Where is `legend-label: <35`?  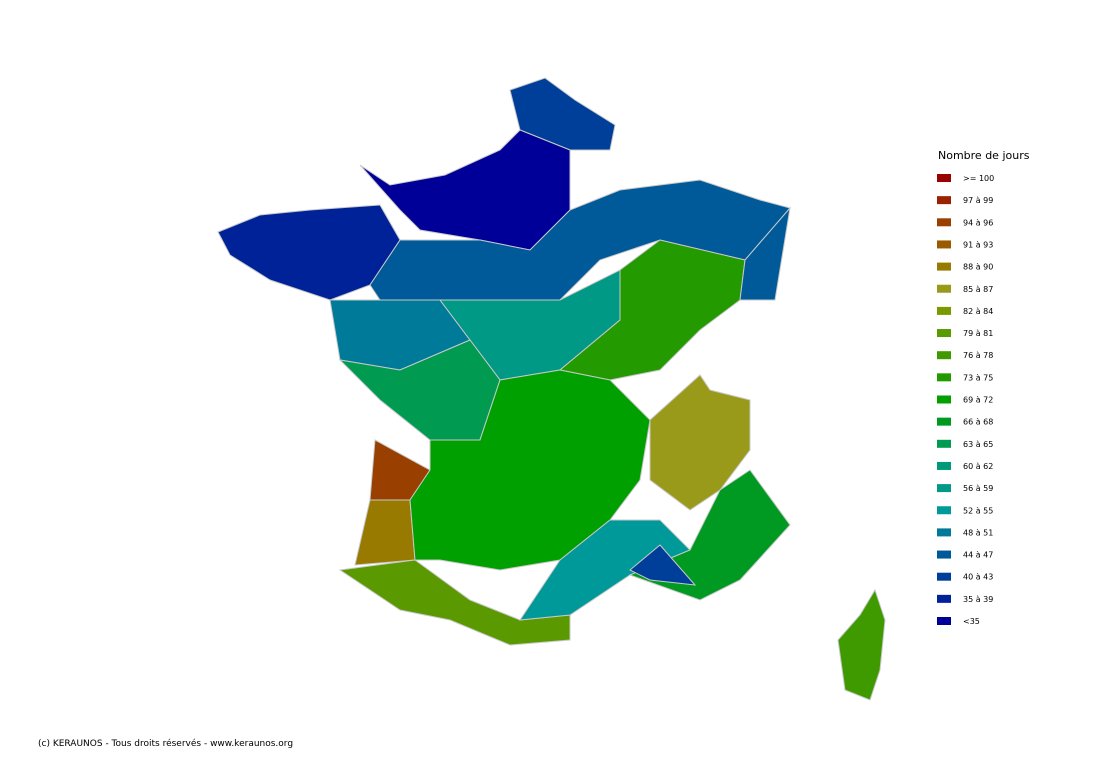
legend-label: <35 is located at coordinates (971, 621).